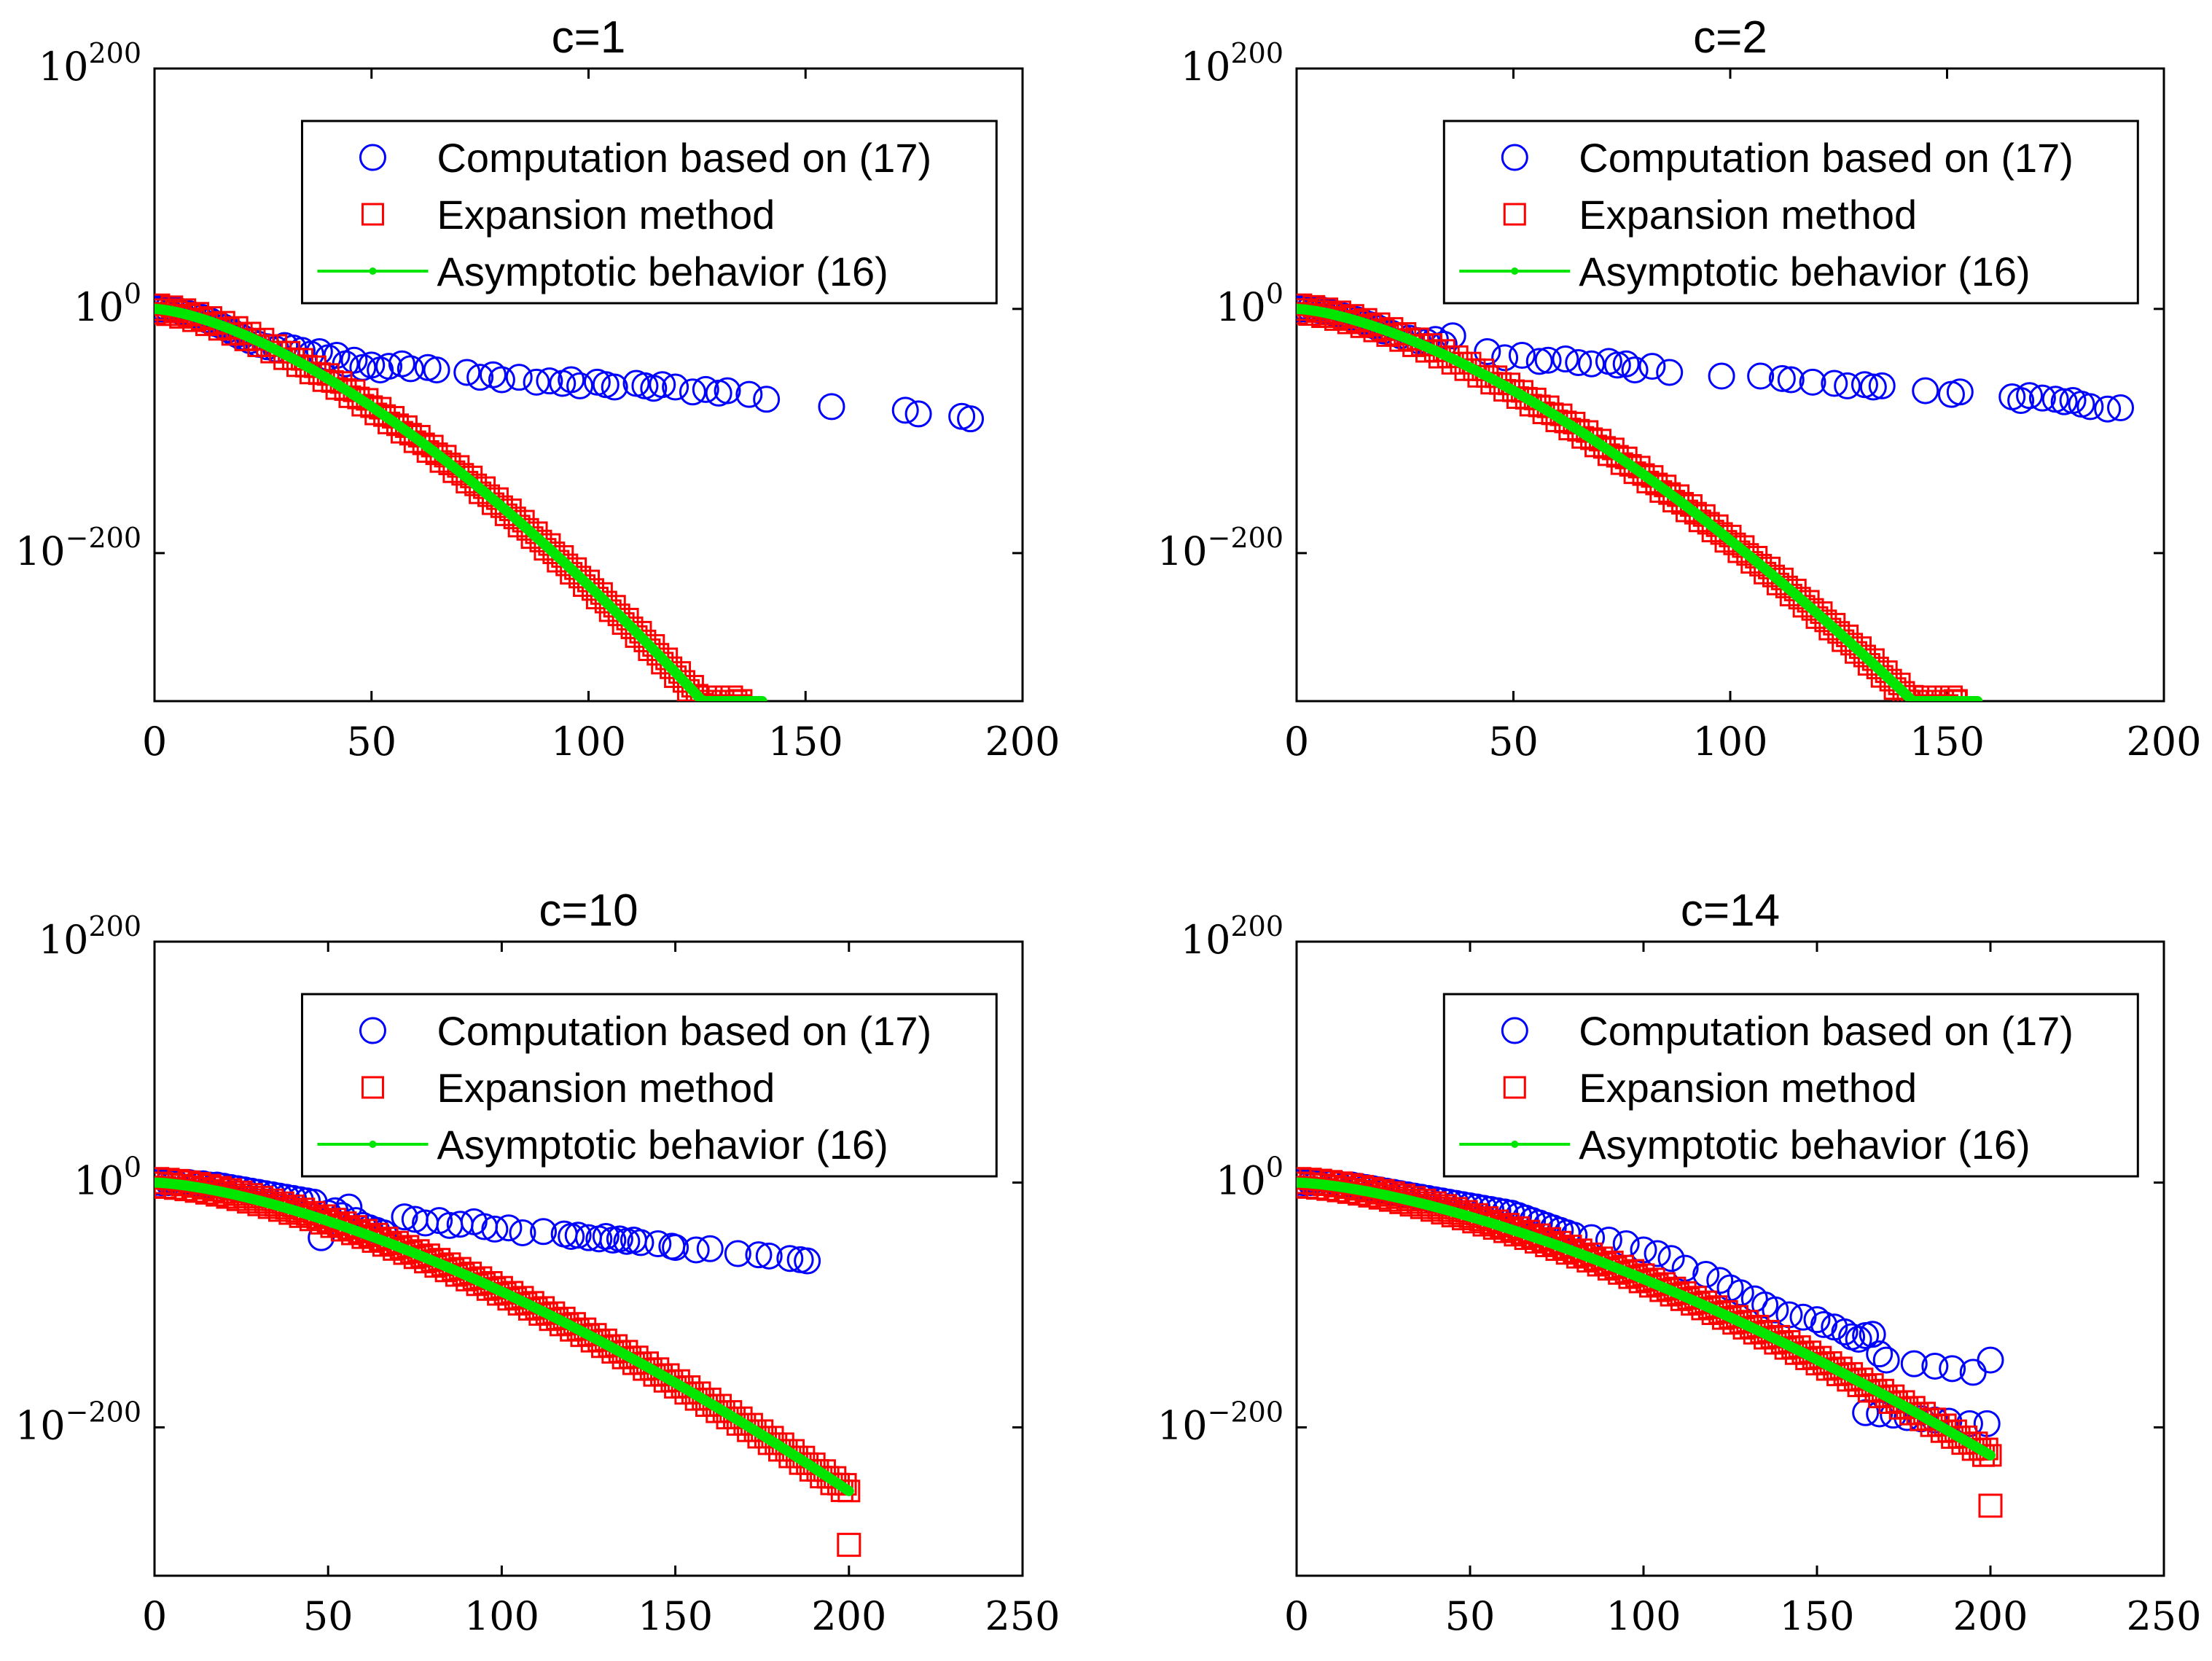 The image size is (2212, 1661). Describe the element at coordinates (508, 1363) in the screenshot. I see `plot-area` at that location.